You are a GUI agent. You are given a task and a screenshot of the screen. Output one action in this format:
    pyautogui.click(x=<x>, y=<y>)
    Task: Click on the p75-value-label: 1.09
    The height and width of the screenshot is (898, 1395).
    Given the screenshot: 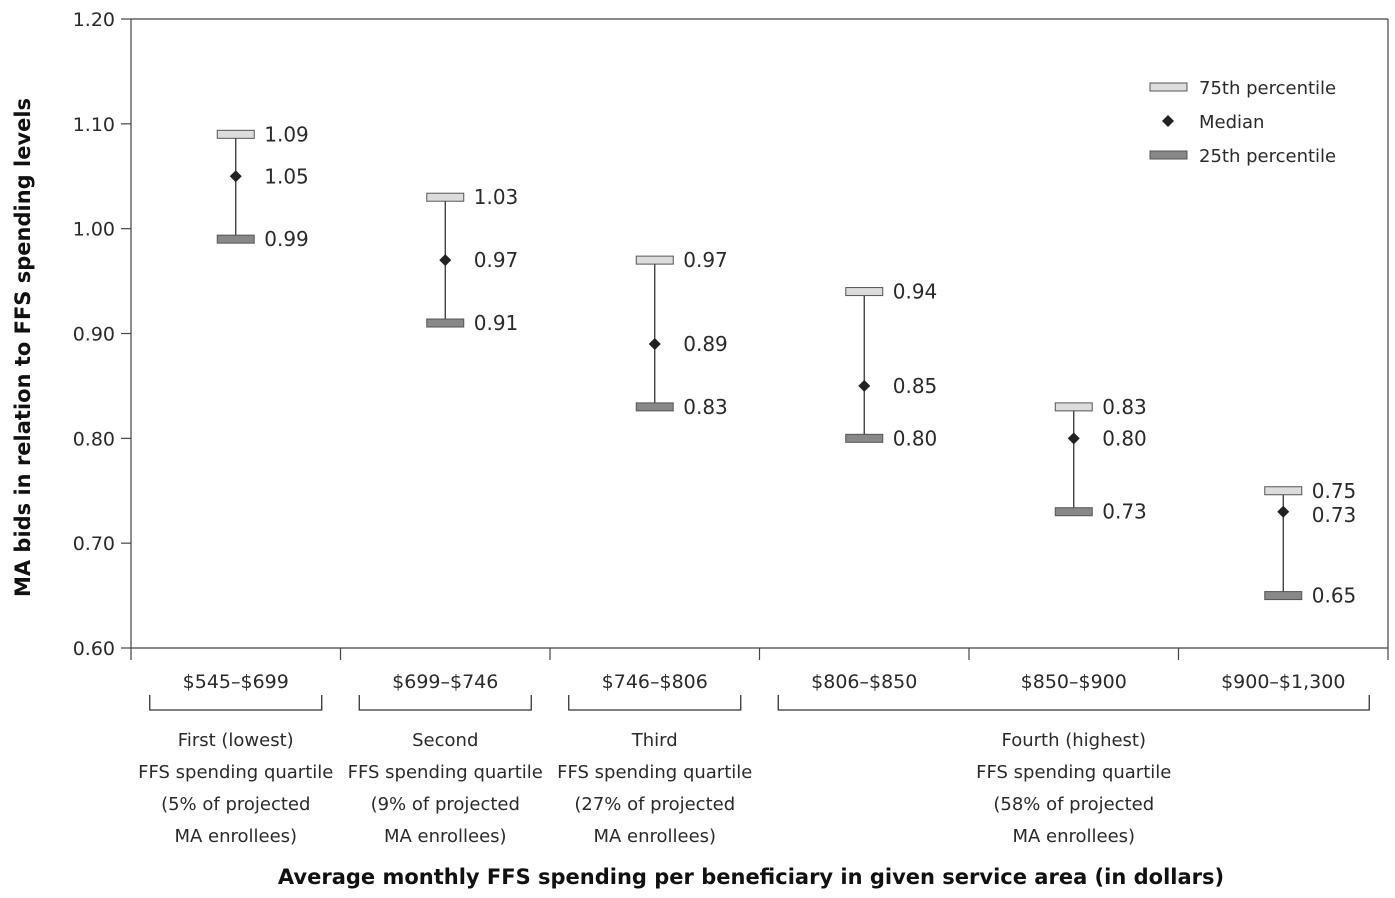 What is the action you would take?
    pyautogui.click(x=286, y=134)
    